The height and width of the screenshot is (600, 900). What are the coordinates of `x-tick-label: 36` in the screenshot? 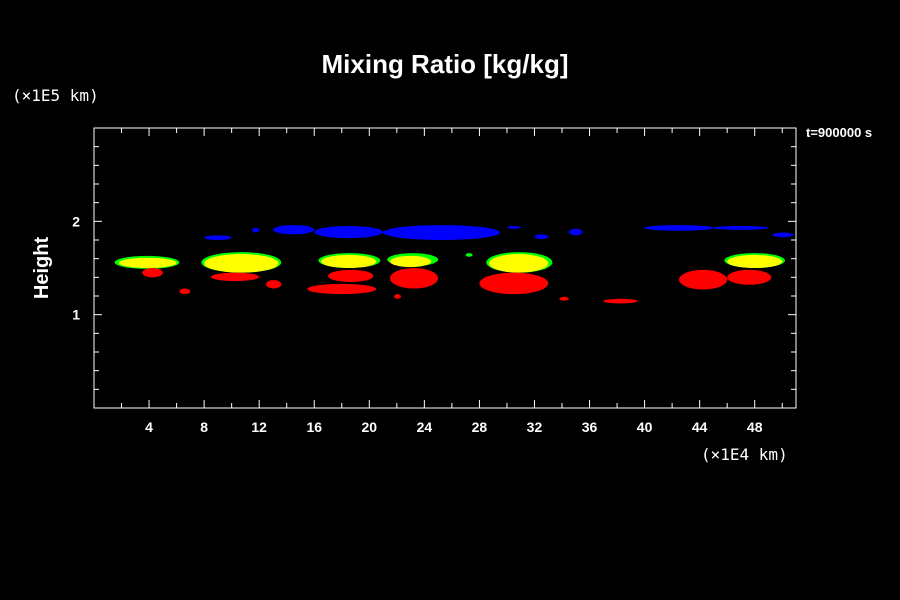 It's located at (590, 427).